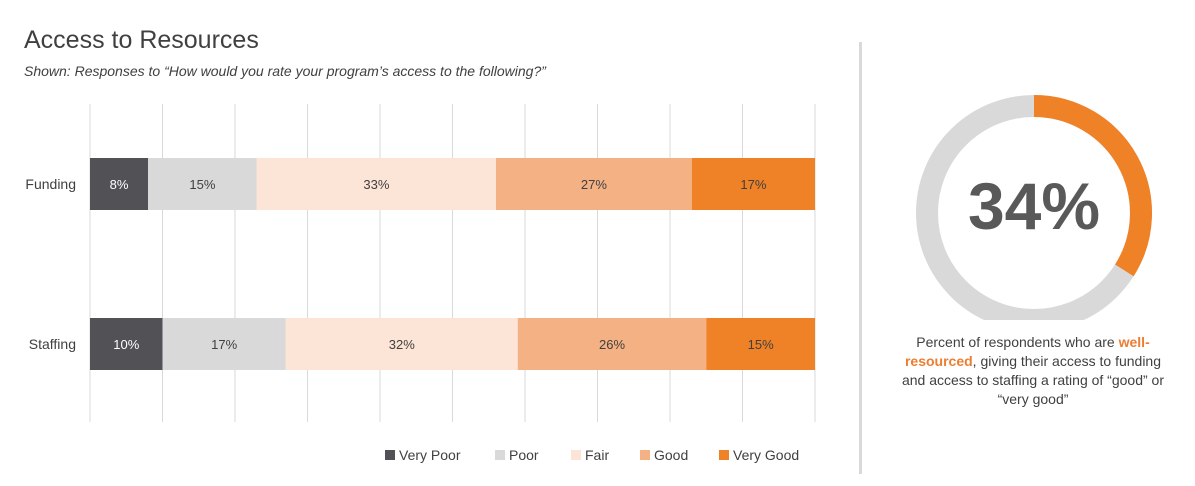 The height and width of the screenshot is (486, 1195). I want to click on legend-label: Good, so click(671, 455).